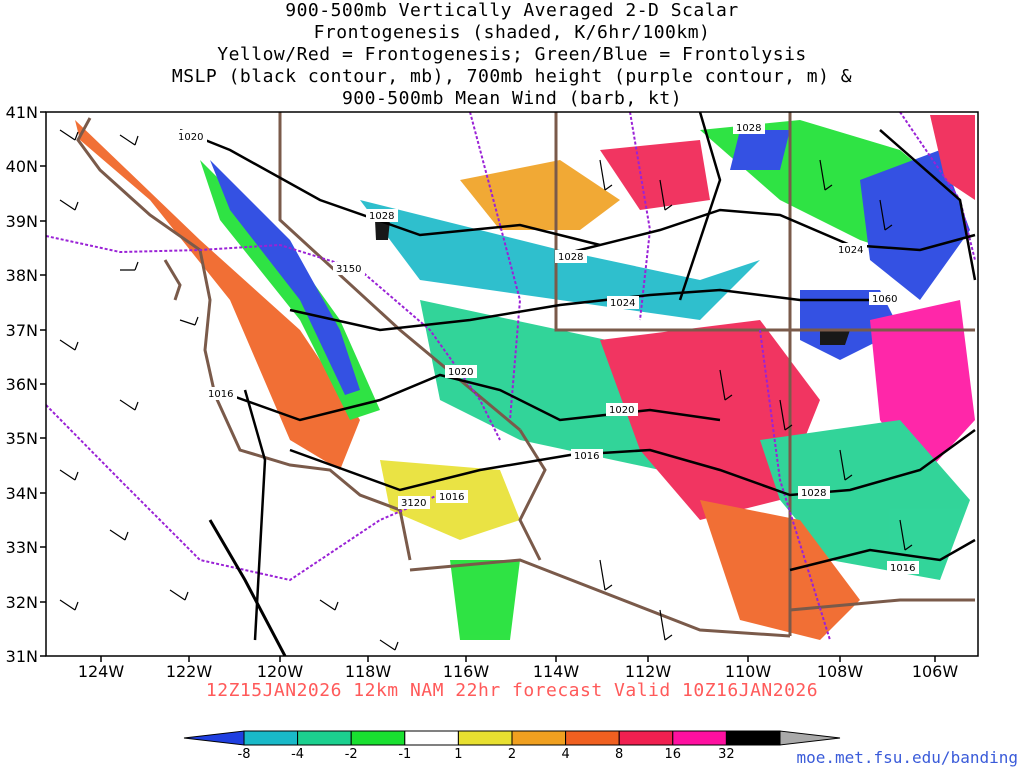 This screenshot has width=1024, height=768. I want to click on colorbar-tick-label: 32, so click(726, 754).